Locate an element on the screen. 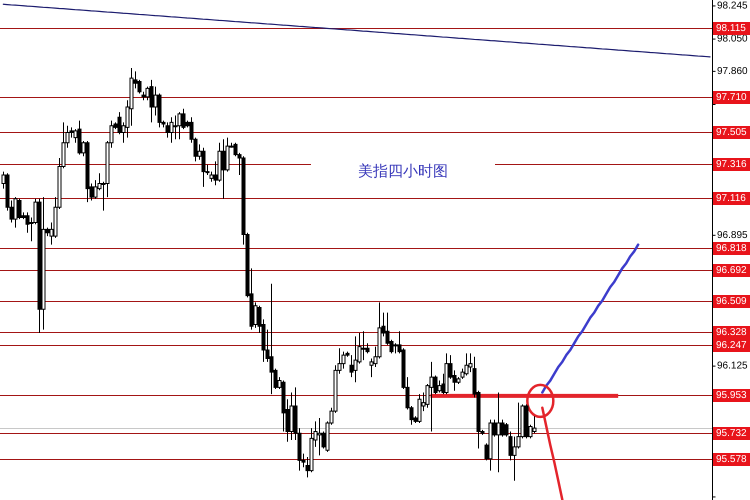 Image resolution: width=750 pixels, height=500 pixels. ref-line-label: 95.578 is located at coordinates (732, 459).